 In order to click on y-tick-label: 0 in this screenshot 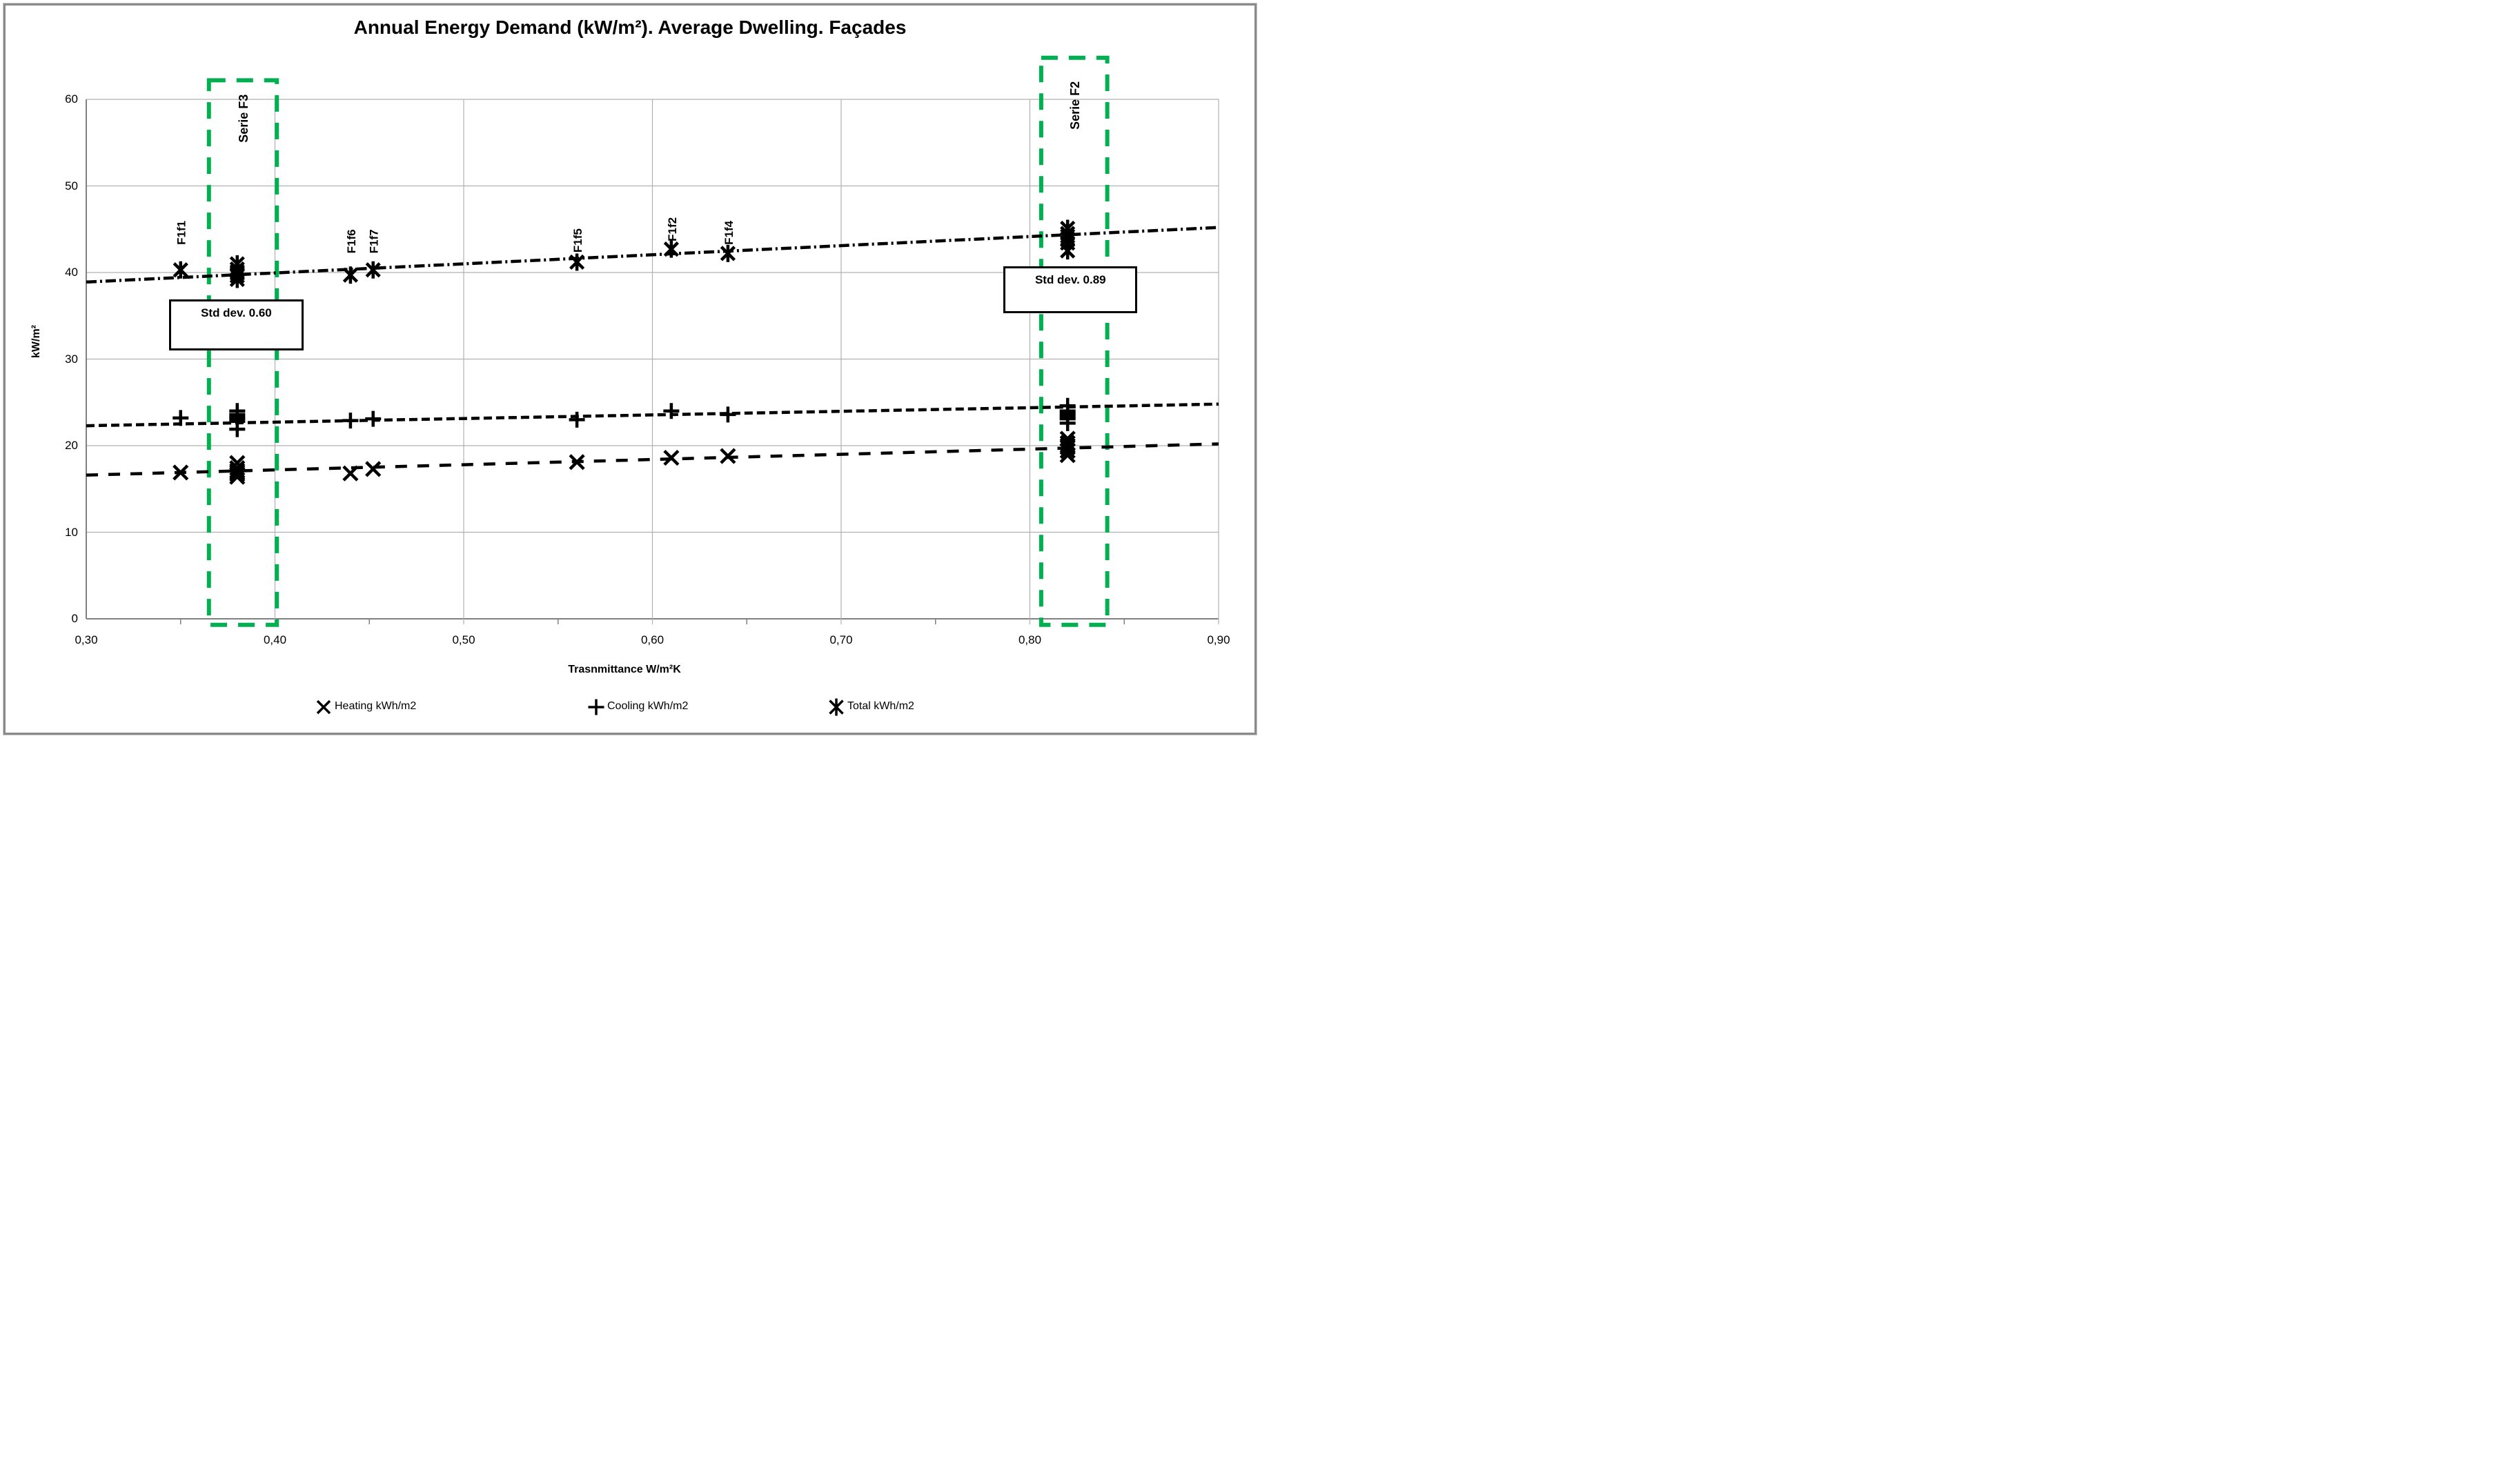, I will do `click(74, 618)`.